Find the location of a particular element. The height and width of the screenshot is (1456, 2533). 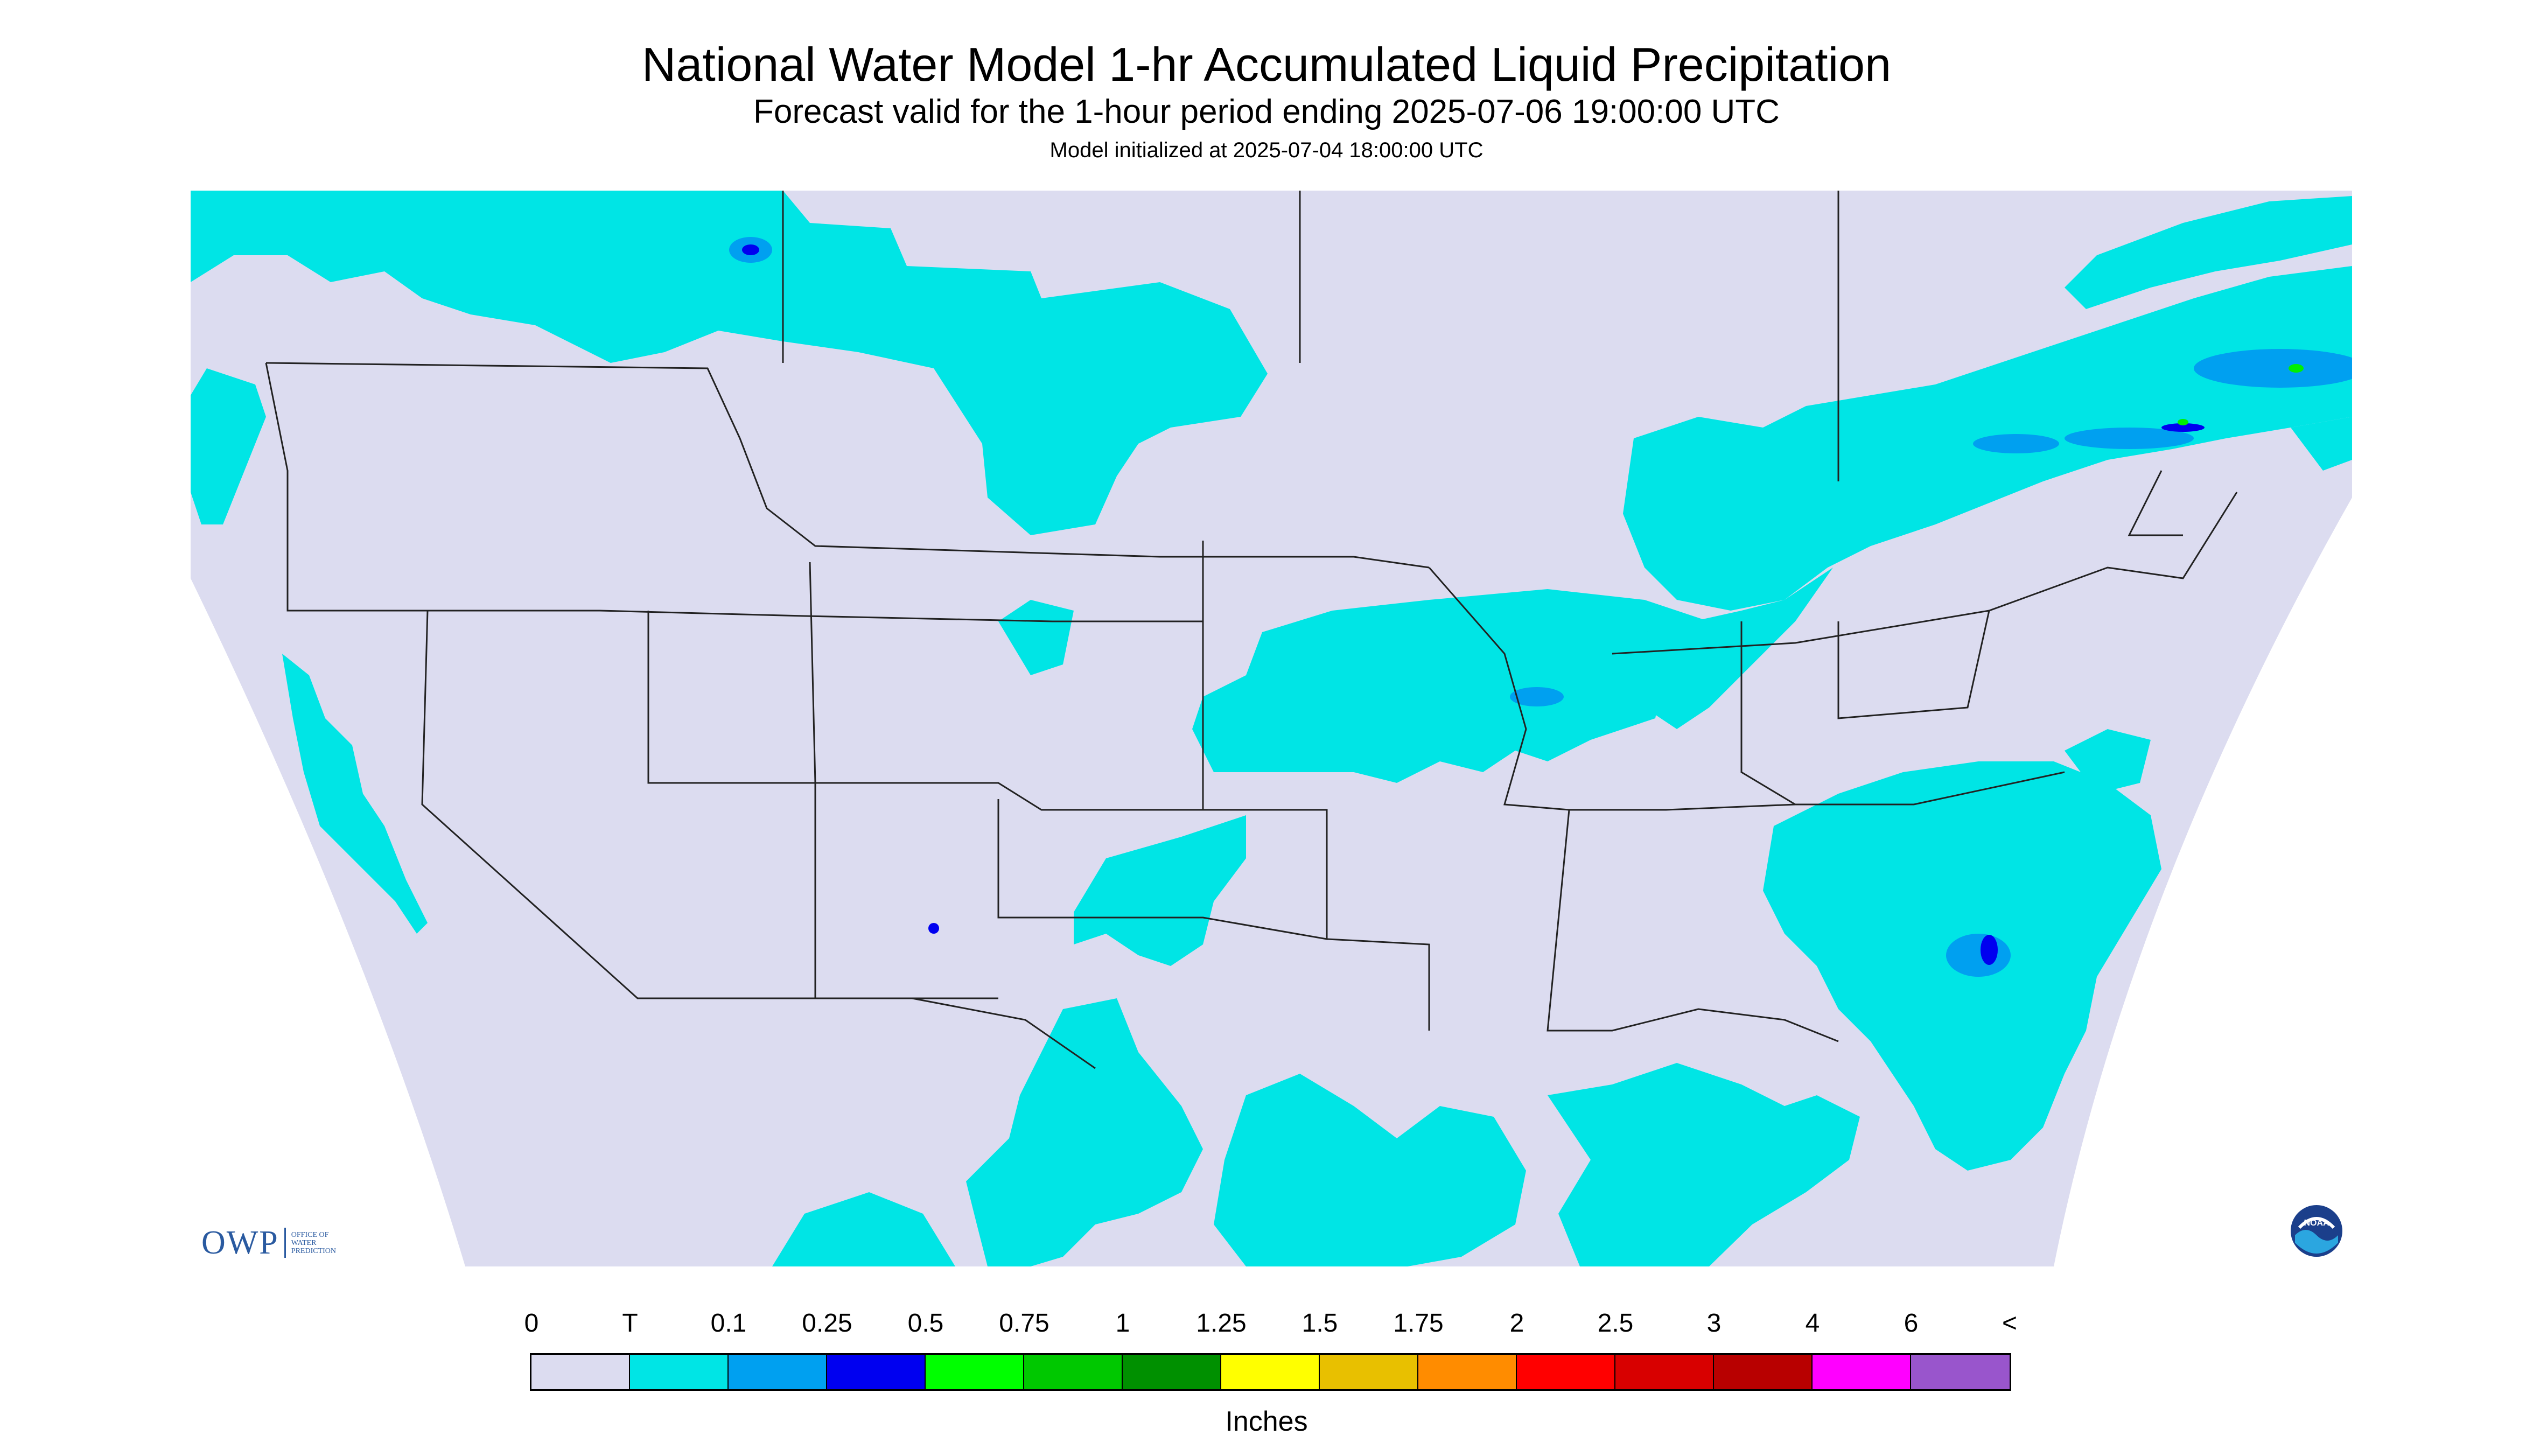

owp-logo: OWP Office of Water Prediction is located at coordinates (268, 1242).